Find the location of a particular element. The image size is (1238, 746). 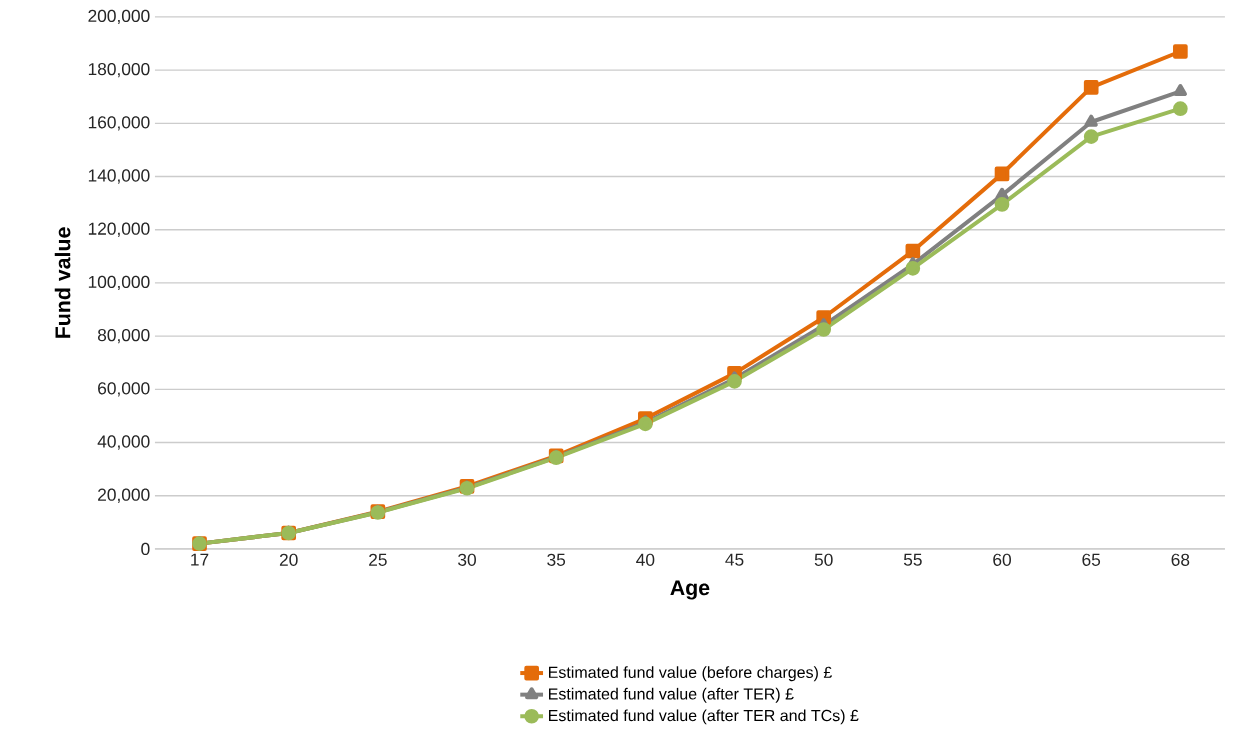

x-tick-label: 68 is located at coordinates (1180, 559).